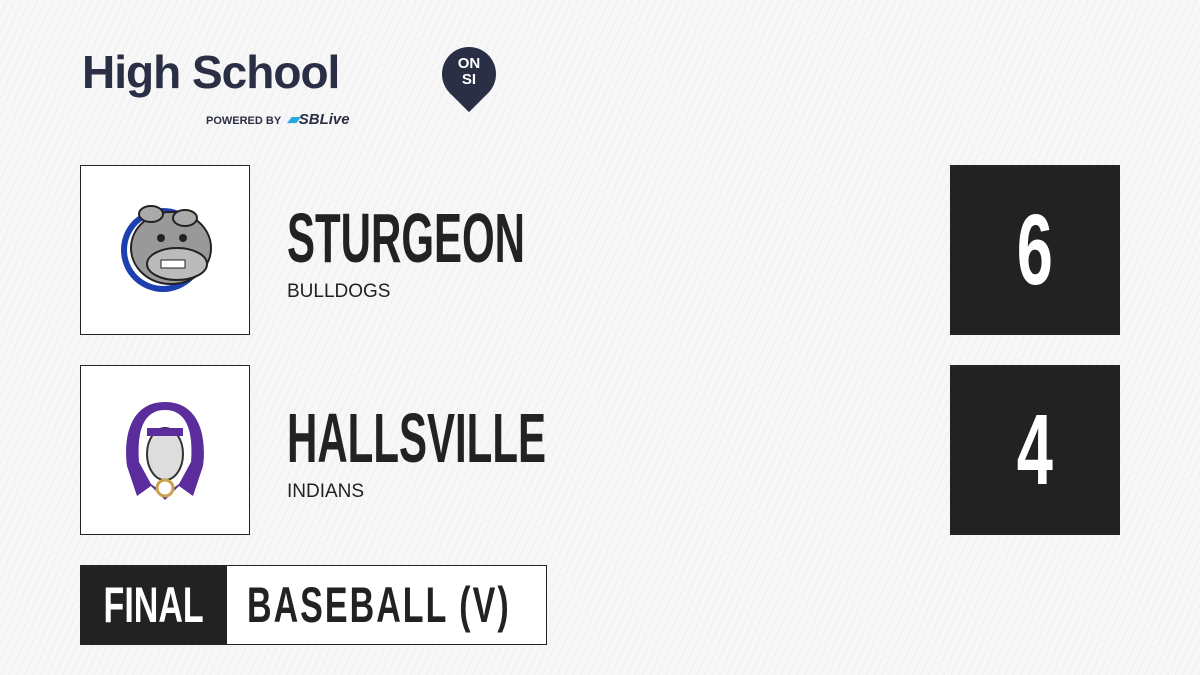 The width and height of the screenshot is (1200, 675). I want to click on team-score: 6, so click(1035, 250).